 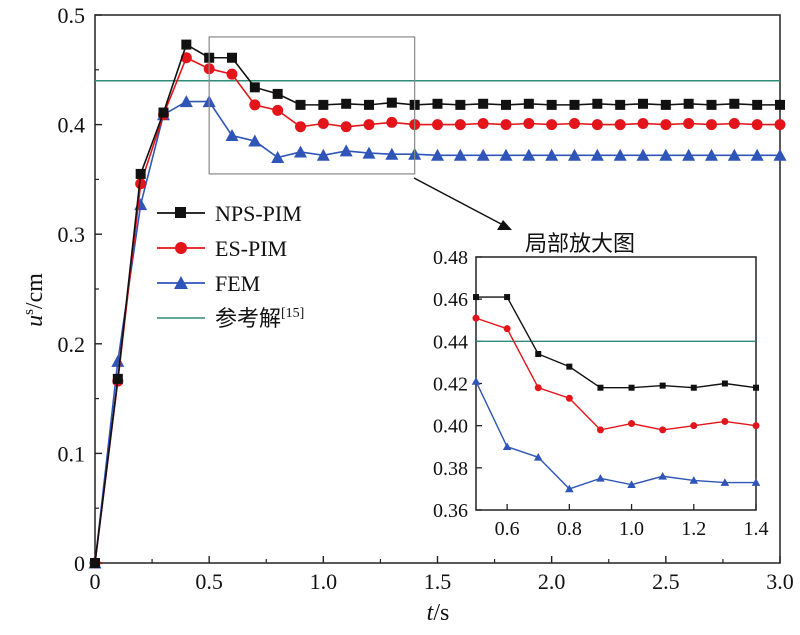 I want to click on inset-series-nps-pim, so click(x=616, y=342).